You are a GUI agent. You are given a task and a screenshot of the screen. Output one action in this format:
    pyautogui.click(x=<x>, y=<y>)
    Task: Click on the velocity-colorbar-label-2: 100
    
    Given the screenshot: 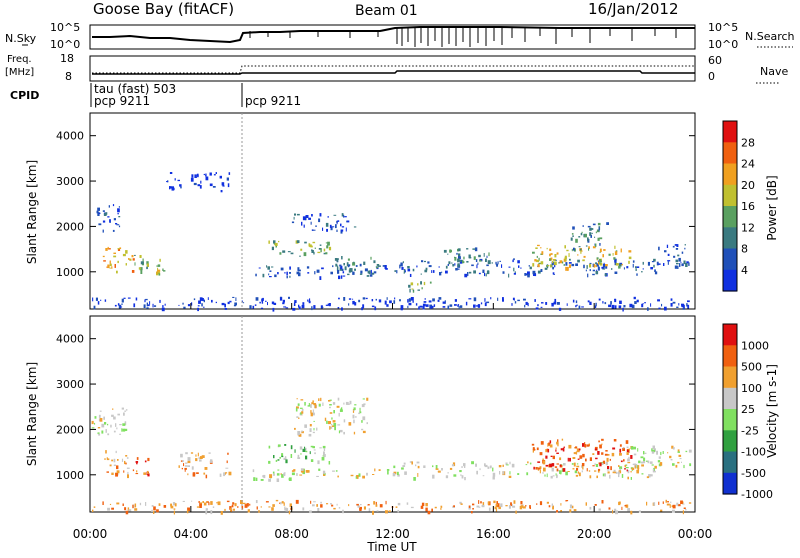 What is the action you would take?
    pyautogui.click(x=751, y=388)
    